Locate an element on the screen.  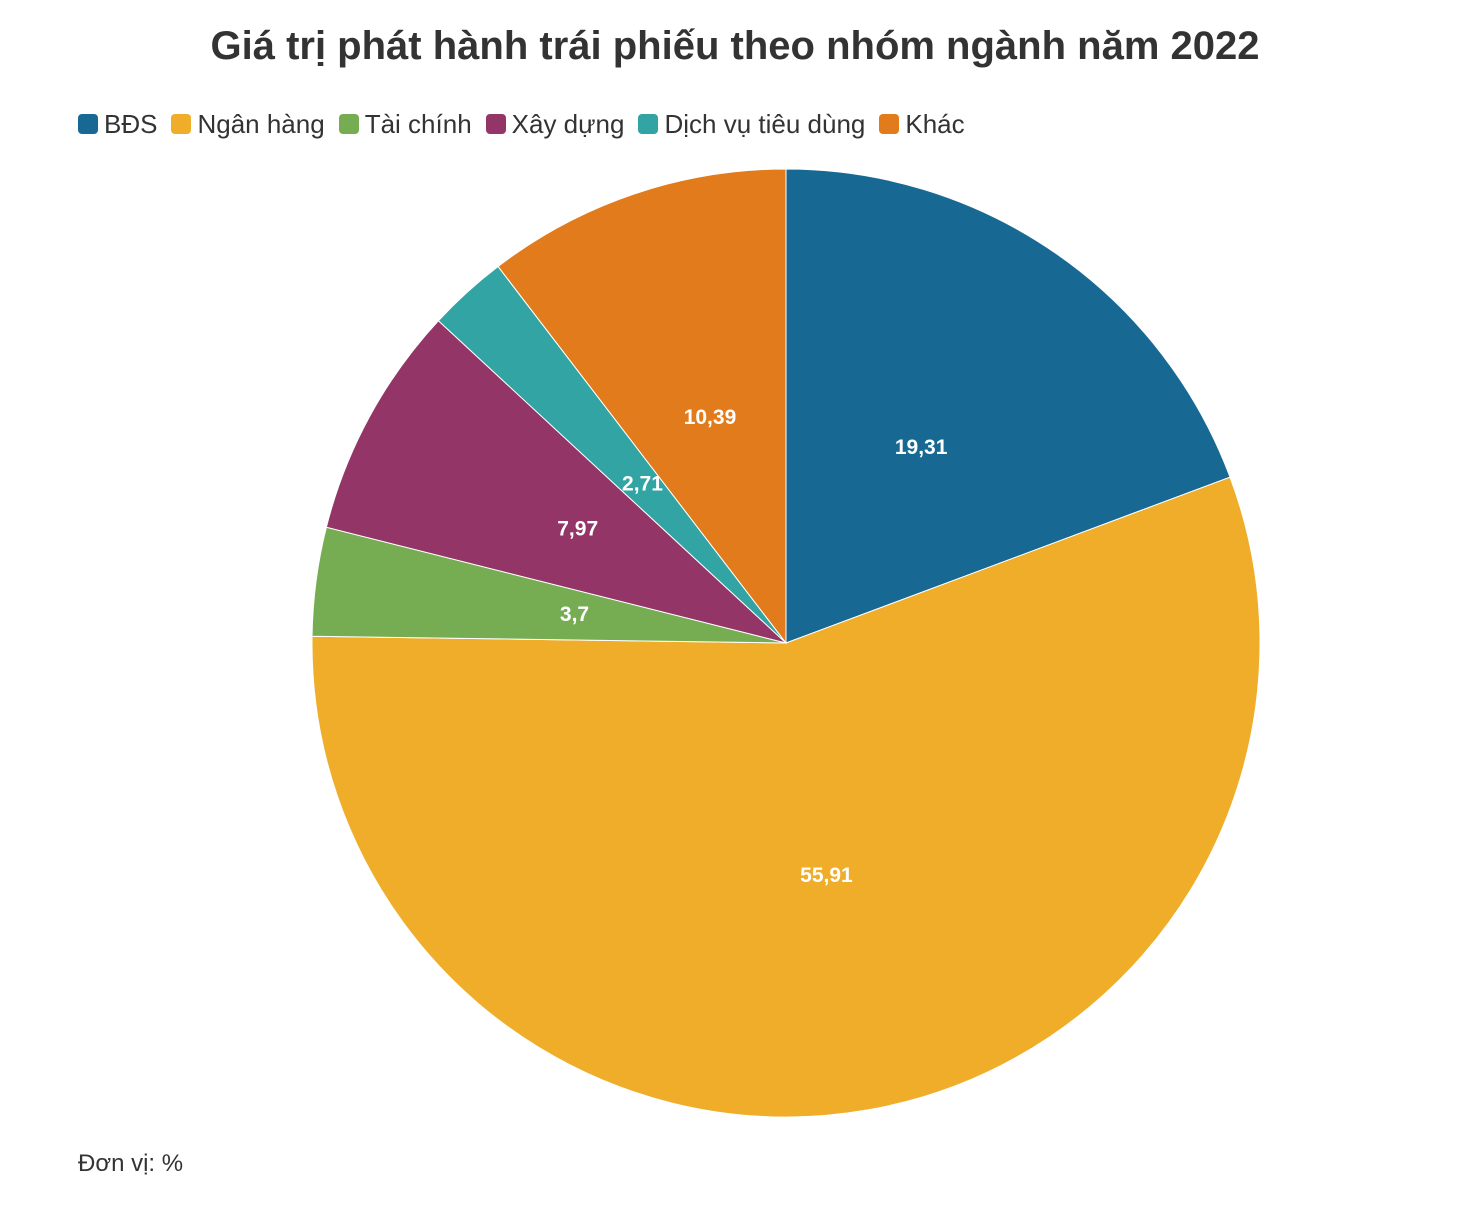
legend-item: Xây dựng is located at coordinates (555, 124).